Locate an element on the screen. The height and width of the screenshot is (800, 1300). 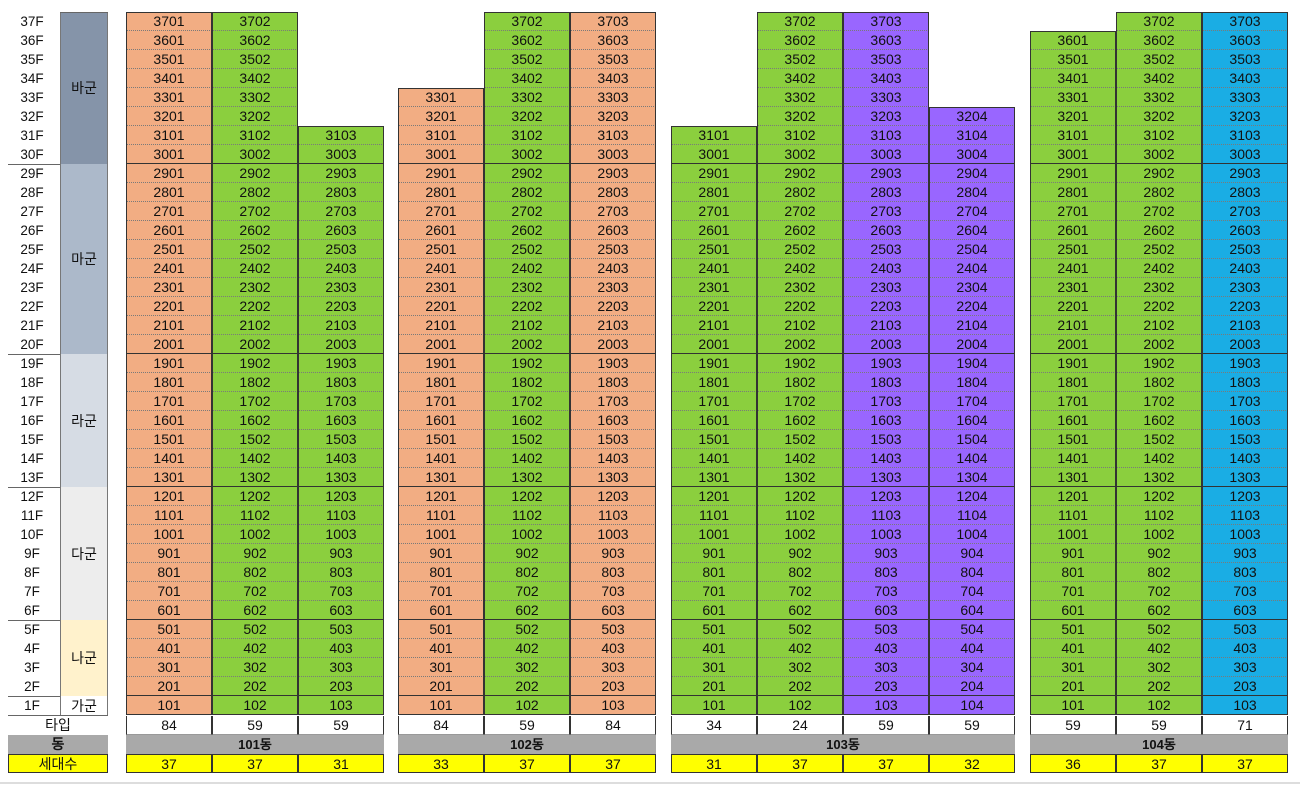
unit-cell: 2502 is located at coordinates (1159, 249).